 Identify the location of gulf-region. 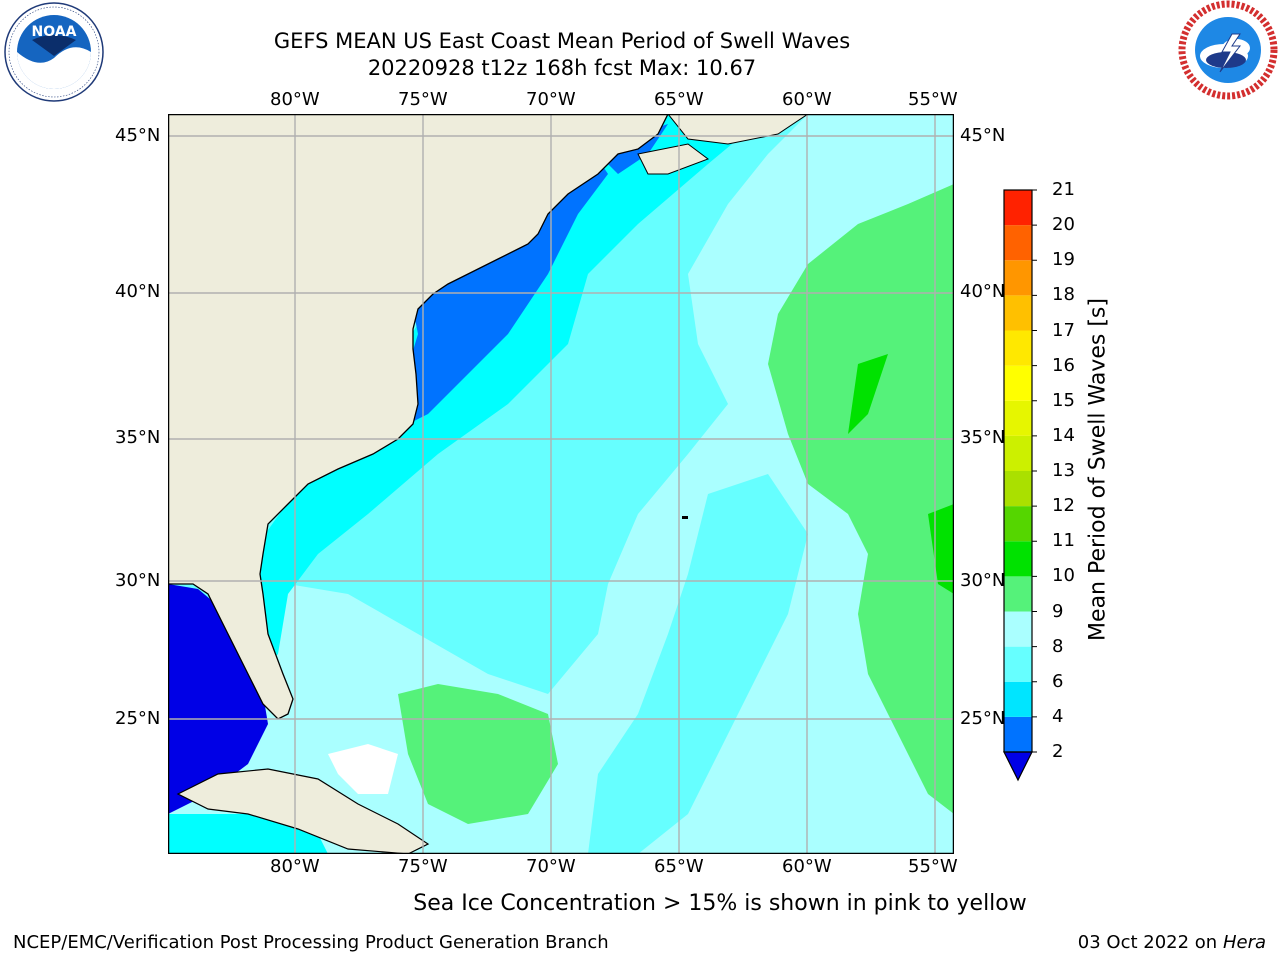
(218, 699).